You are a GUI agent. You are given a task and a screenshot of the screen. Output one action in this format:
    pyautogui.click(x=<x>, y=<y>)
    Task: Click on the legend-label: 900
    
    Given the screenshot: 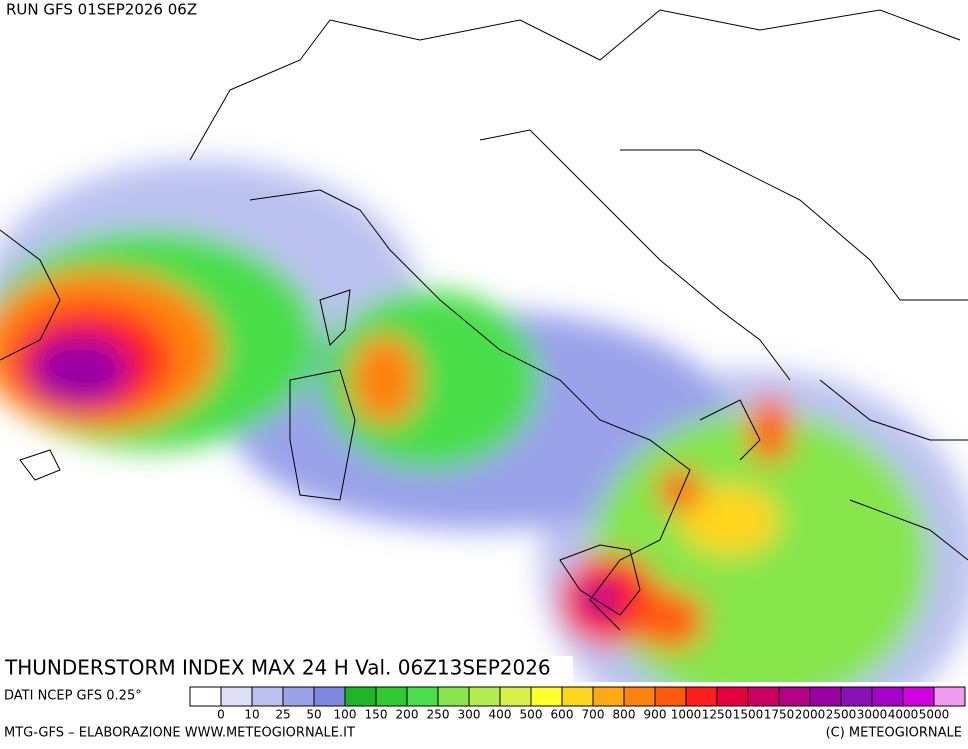 What is the action you would take?
    pyautogui.click(x=655, y=715)
    